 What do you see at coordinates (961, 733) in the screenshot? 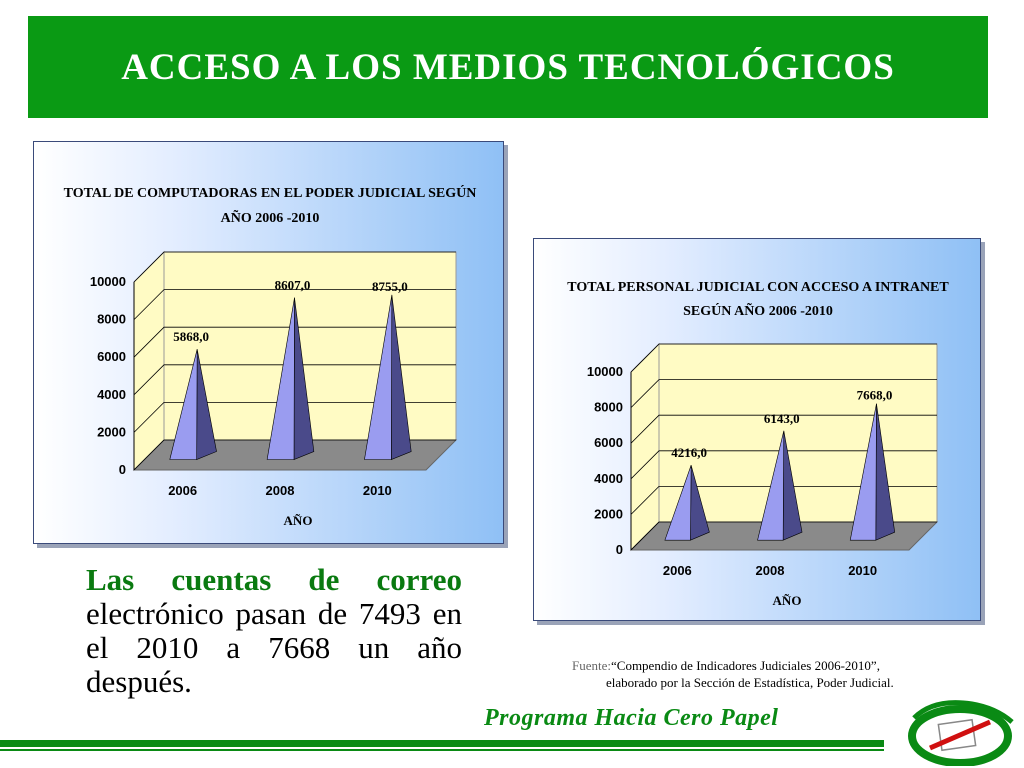
I see `program-logo-icon` at bounding box center [961, 733].